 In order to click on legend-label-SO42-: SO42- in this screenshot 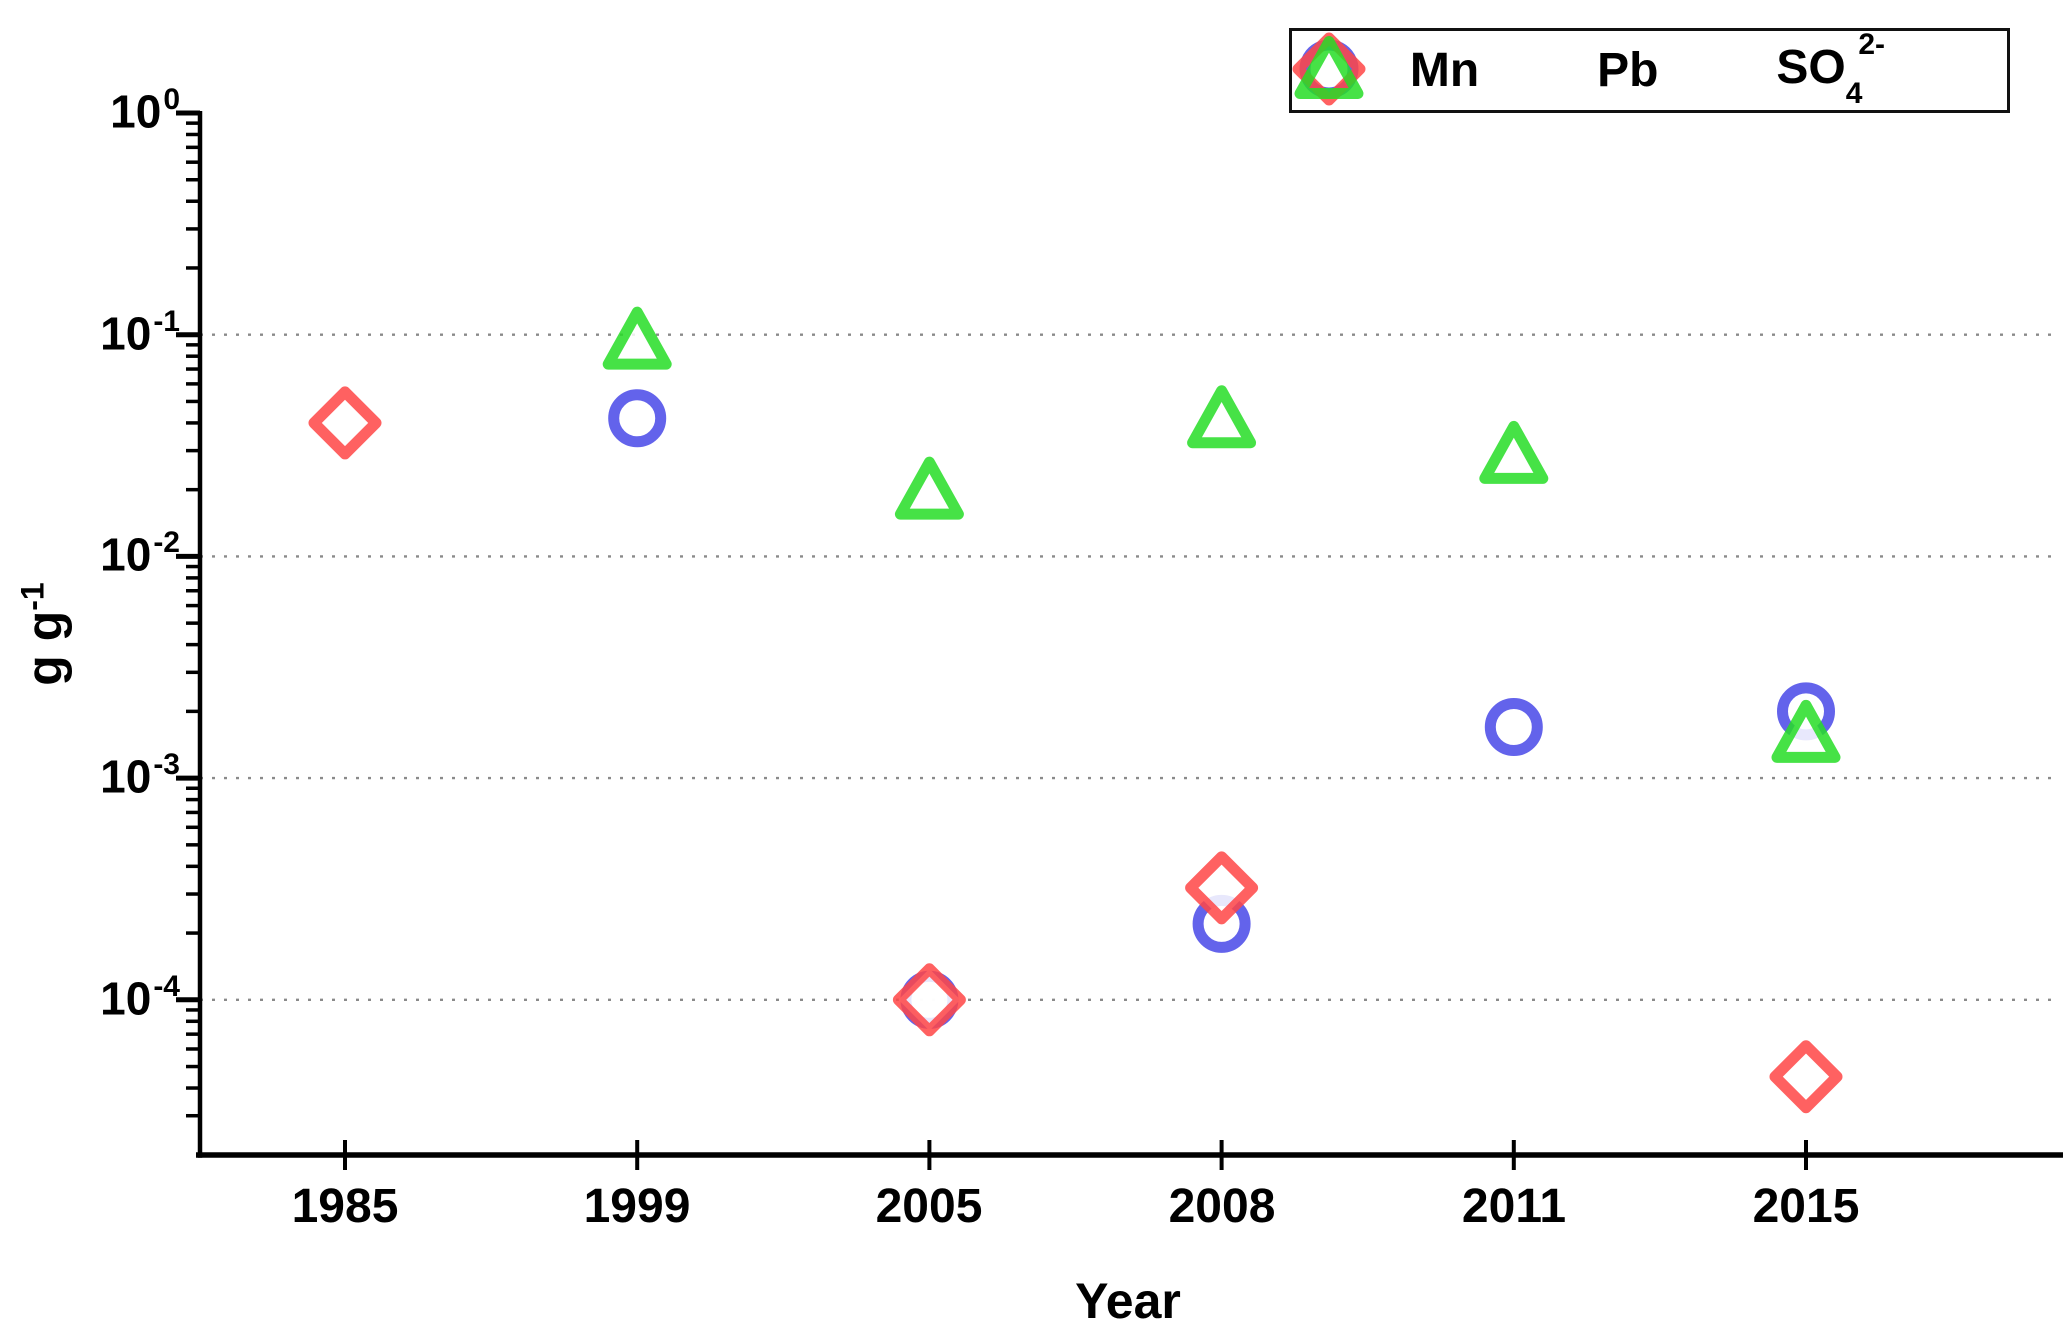, I will do `click(1831, 69)`.